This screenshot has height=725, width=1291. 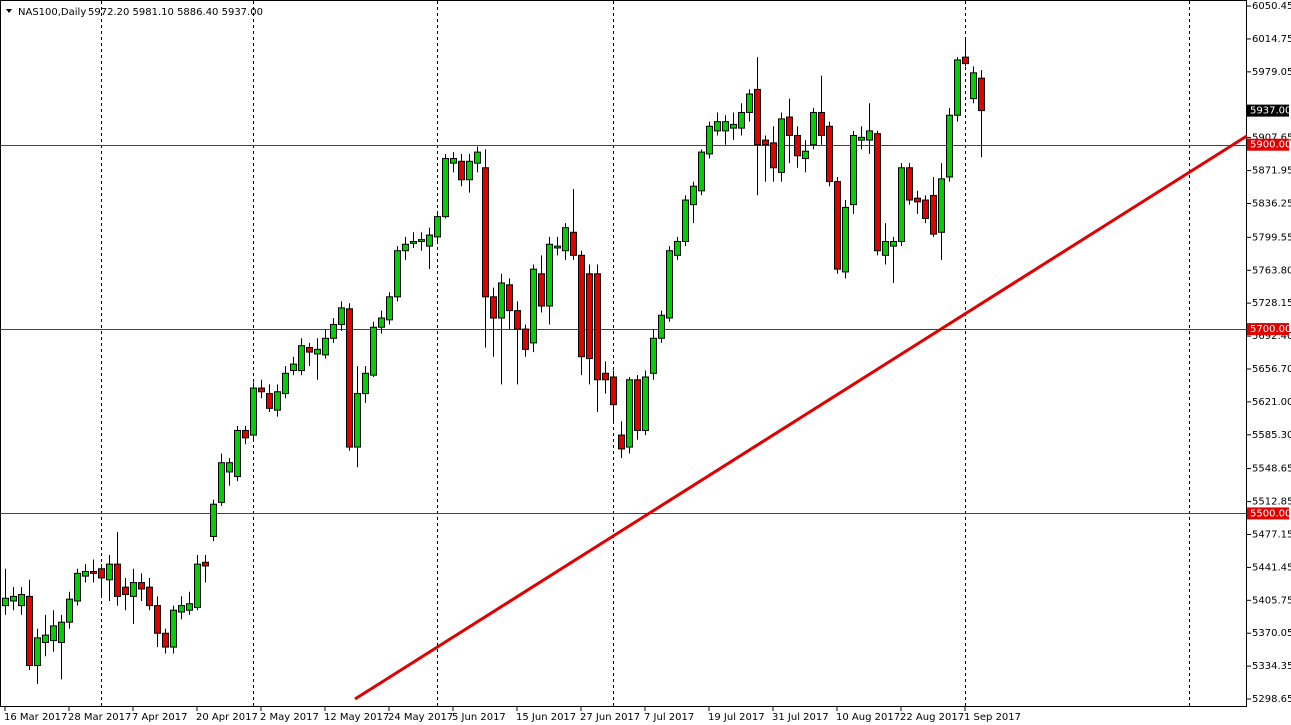 I want to click on y-tick-label: 5477.15, so click(x=1271, y=534).